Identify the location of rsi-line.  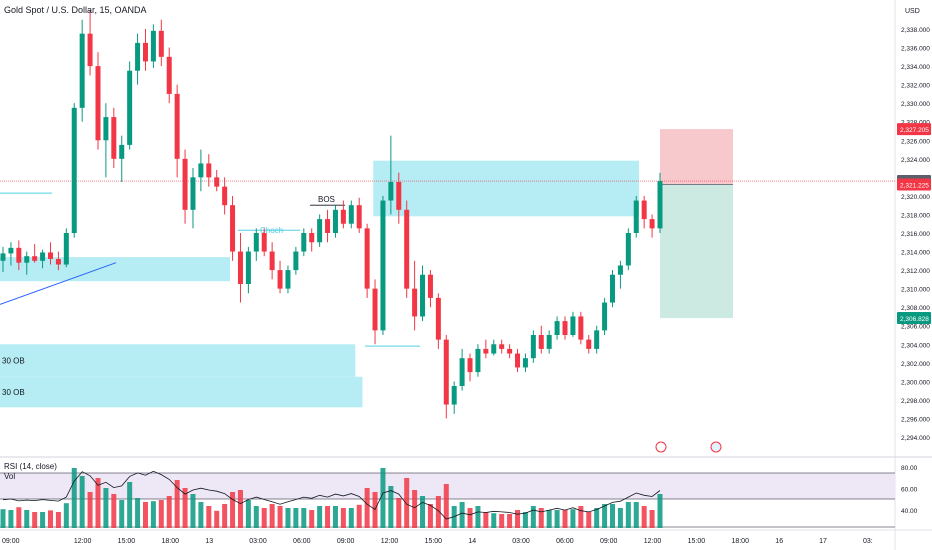
(331, 495).